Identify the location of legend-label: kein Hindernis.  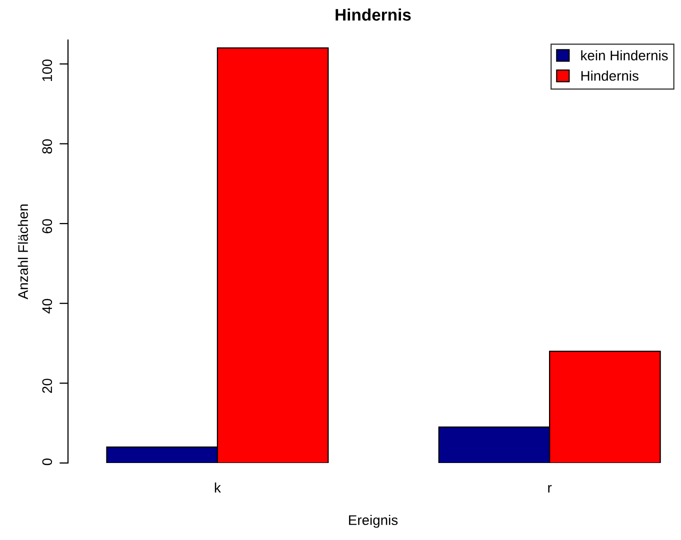
(624, 55).